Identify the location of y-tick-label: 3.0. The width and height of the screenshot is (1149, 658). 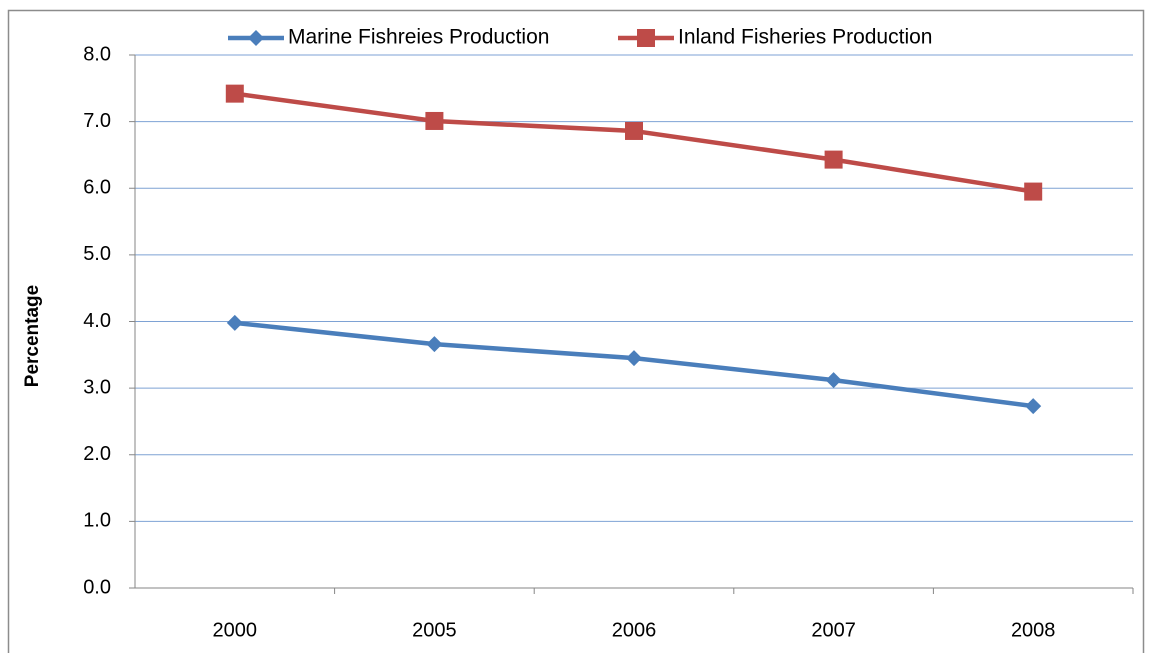
(97, 387).